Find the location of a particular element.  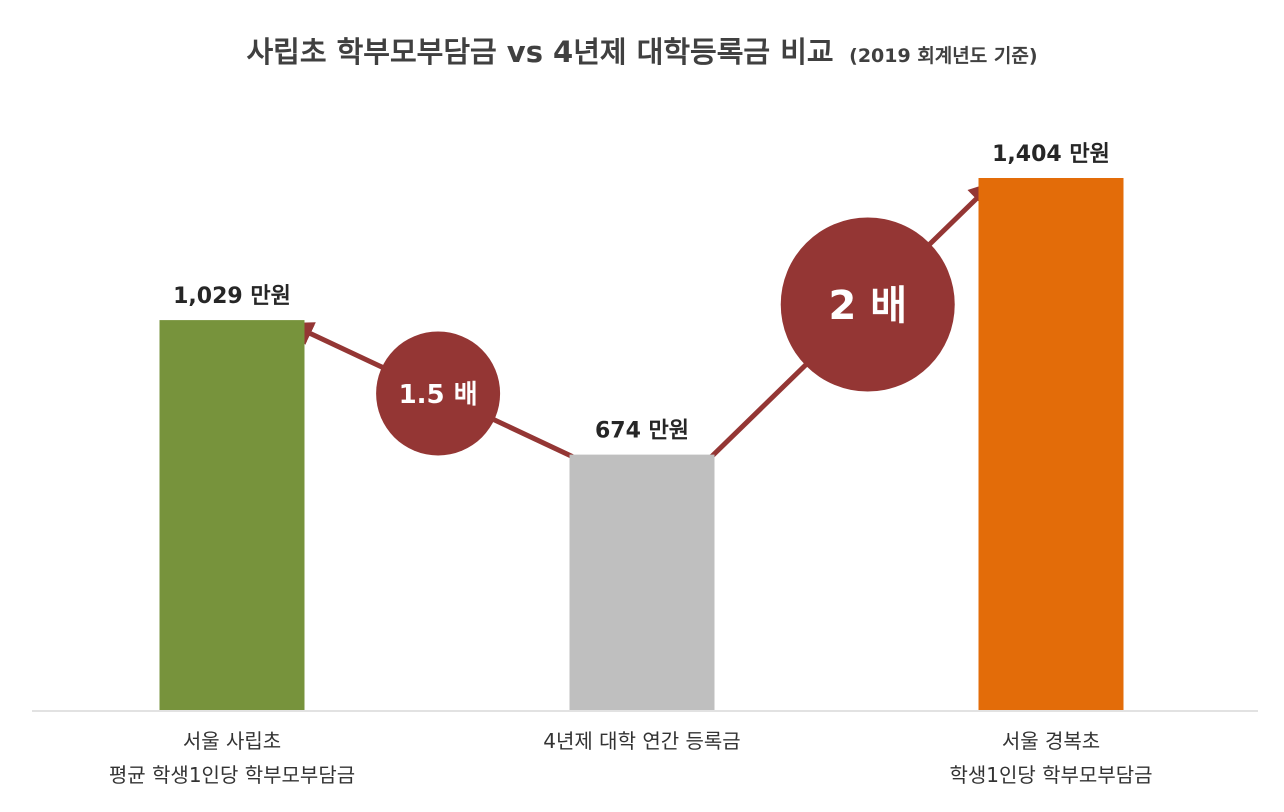

chart-subtitle: (2019 회계년도 기준) is located at coordinates (943, 56).